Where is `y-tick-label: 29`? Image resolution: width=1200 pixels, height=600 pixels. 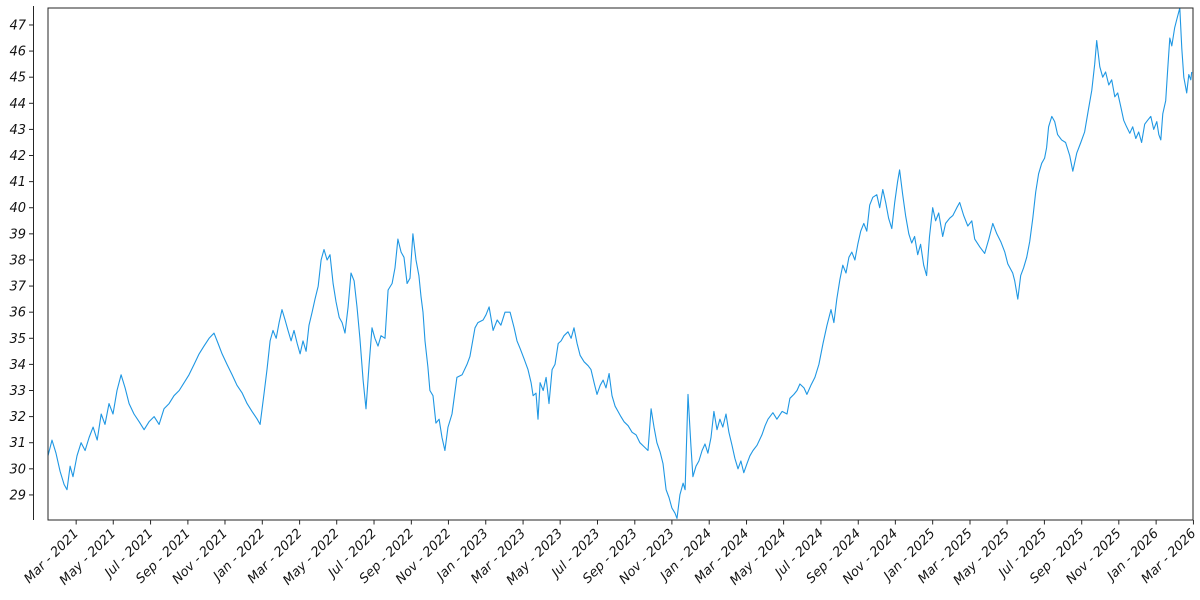
y-tick-label: 29 is located at coordinates (17, 495).